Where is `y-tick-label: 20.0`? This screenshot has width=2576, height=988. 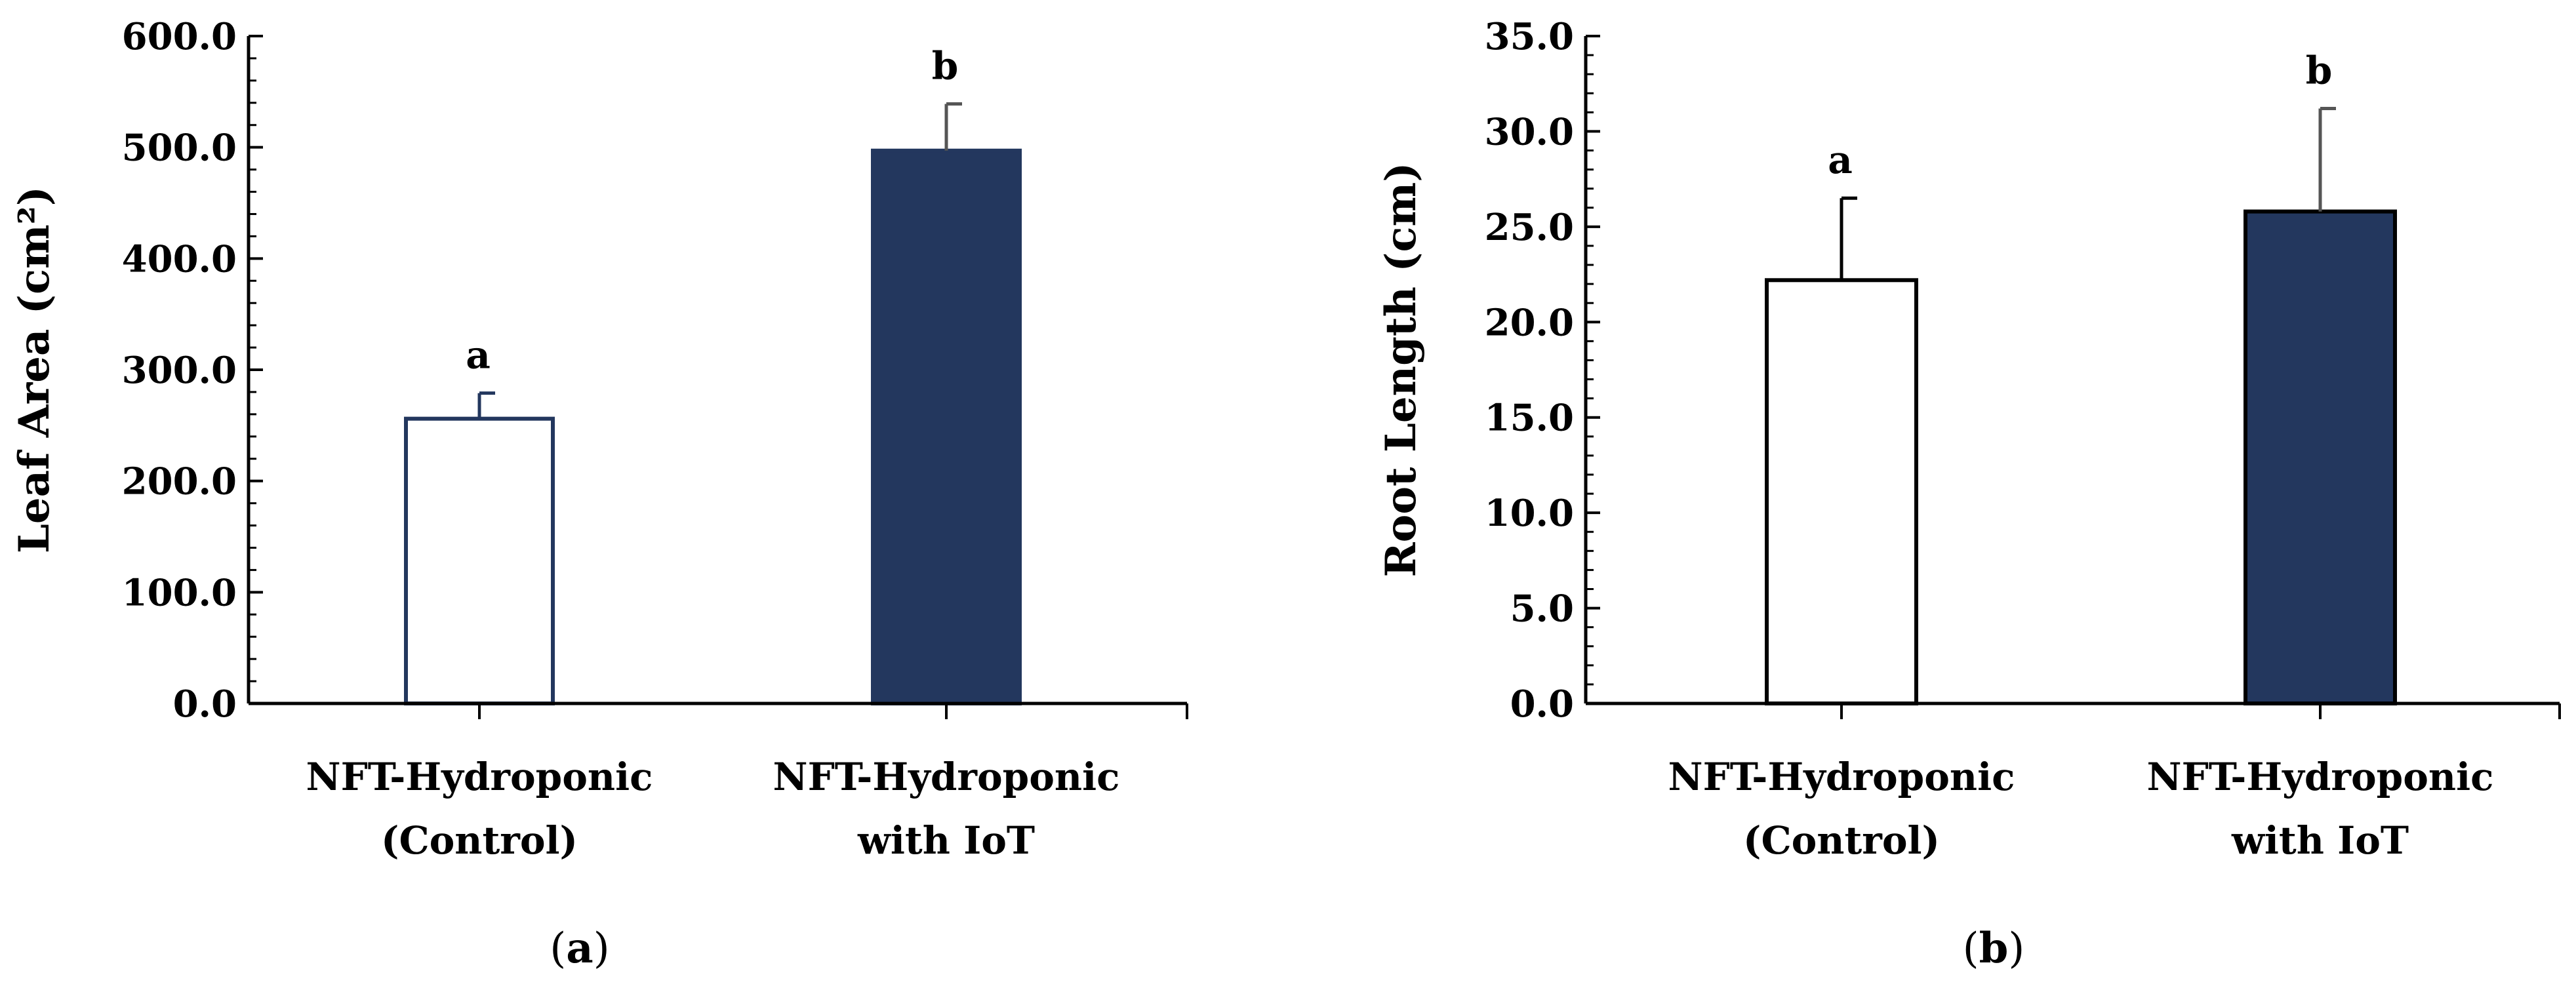 y-tick-label: 20.0 is located at coordinates (1529, 322).